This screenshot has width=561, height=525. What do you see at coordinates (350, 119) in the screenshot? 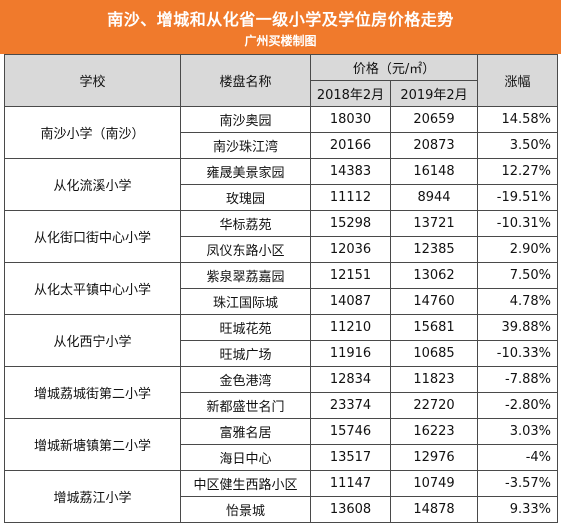
I see `price-2018-cell: 18030` at bounding box center [350, 119].